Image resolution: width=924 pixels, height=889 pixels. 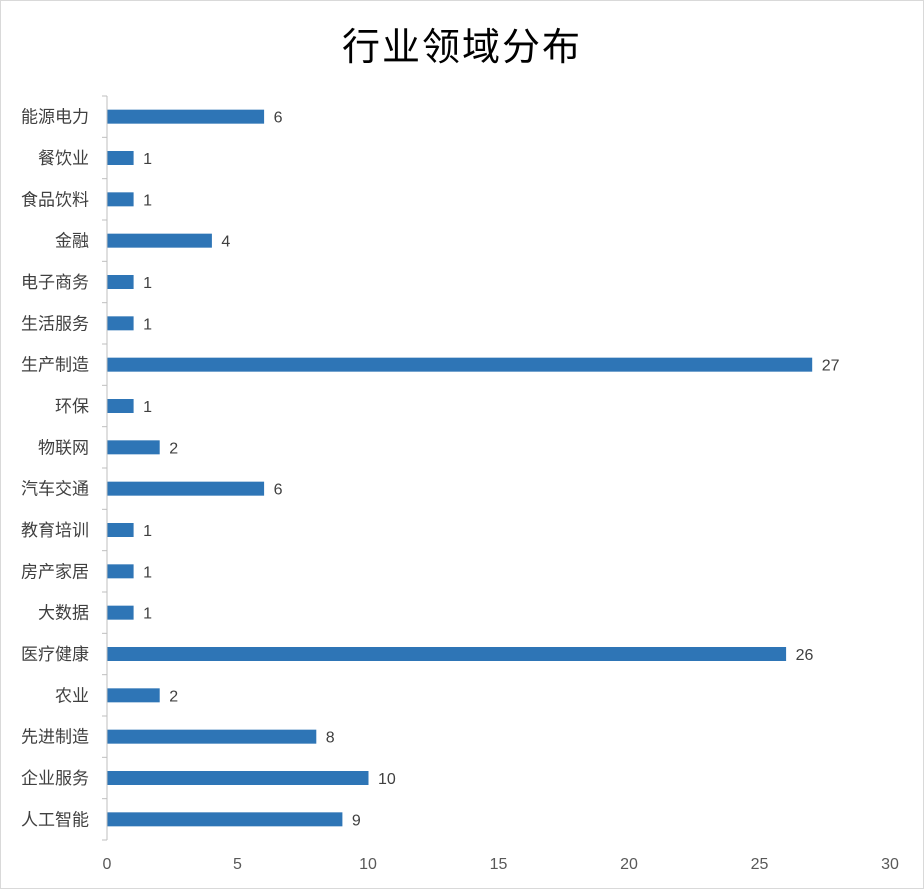 What do you see at coordinates (387, 779) in the screenshot?
I see `data-label: 10` at bounding box center [387, 779].